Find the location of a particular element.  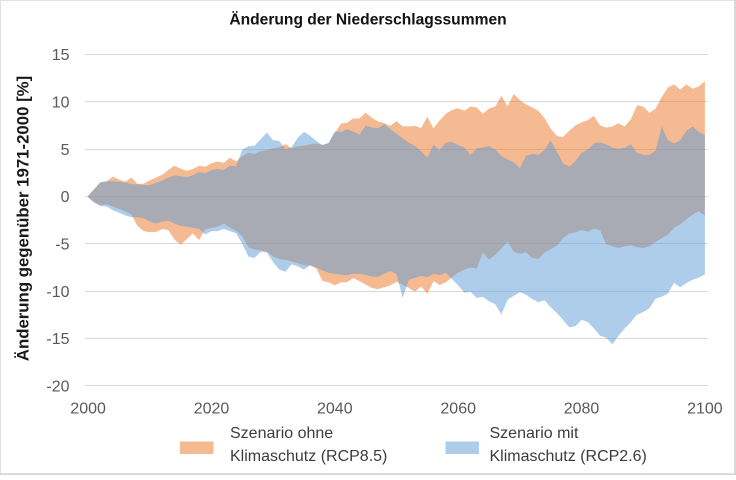

svg-text: 2000 is located at coordinates (88, 409).